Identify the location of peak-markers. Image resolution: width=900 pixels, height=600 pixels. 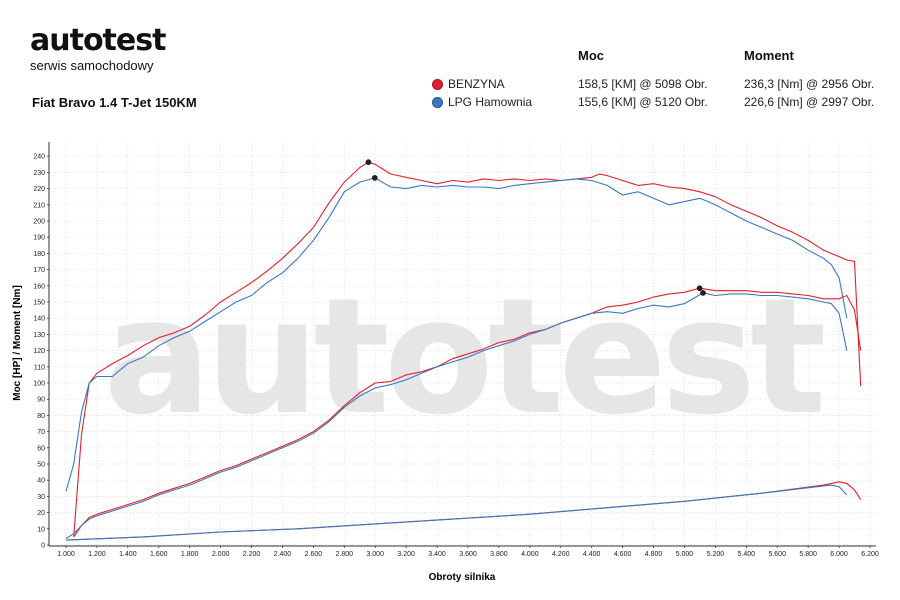
(535, 227).